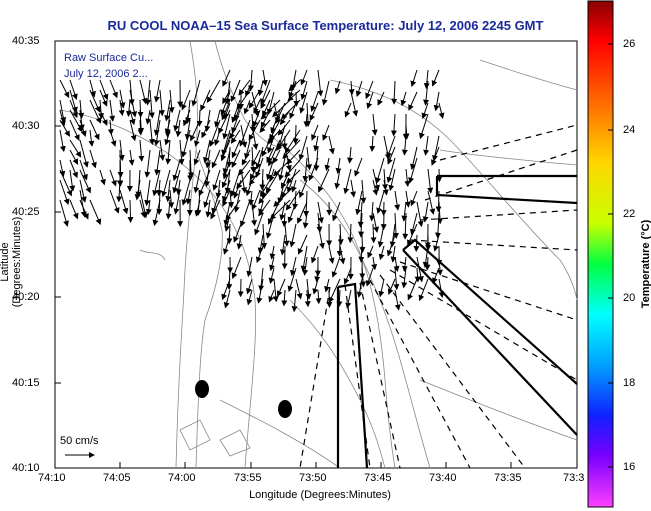 The height and width of the screenshot is (511, 651). What do you see at coordinates (11, 262) in the screenshot?
I see `y-axis-label: Latitude (Degrees:Minutes)` at bounding box center [11, 262].